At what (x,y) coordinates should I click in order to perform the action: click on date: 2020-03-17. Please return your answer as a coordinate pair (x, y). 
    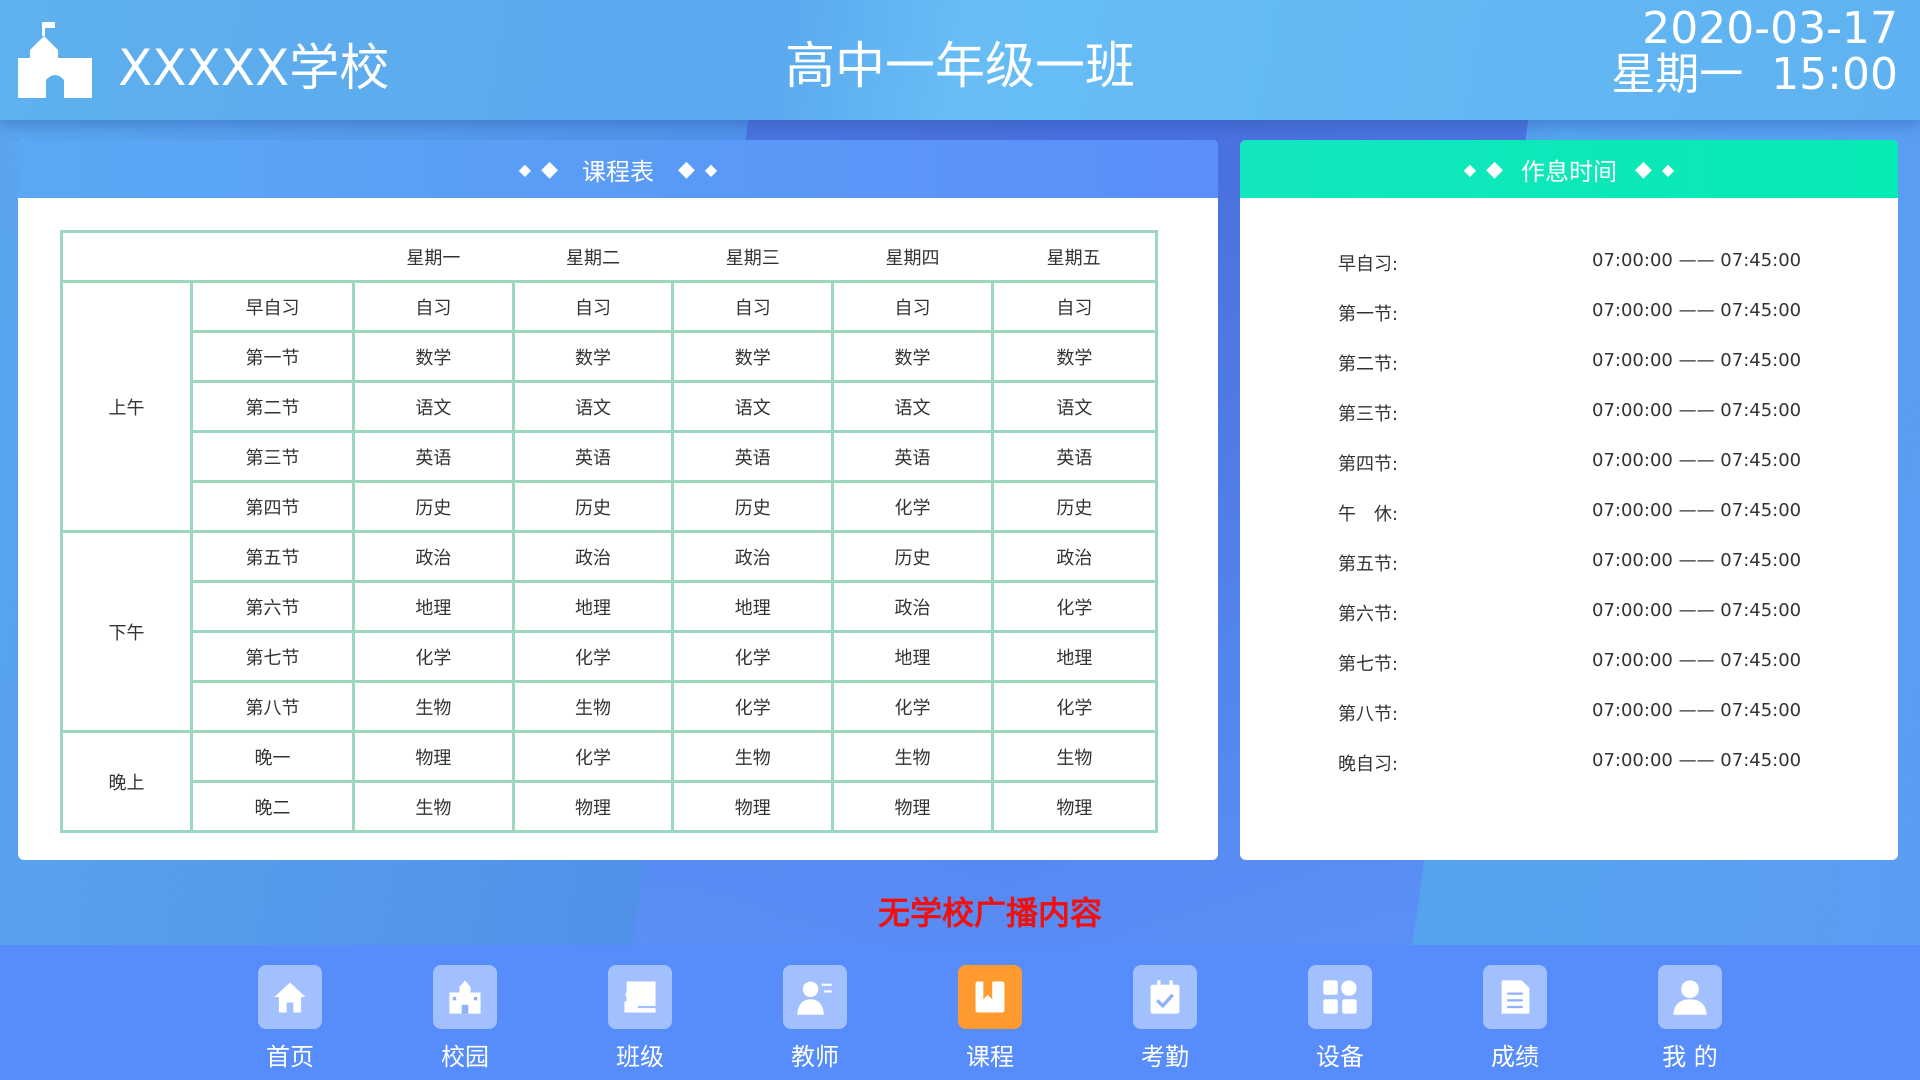
    Looking at the image, I should click on (1770, 28).